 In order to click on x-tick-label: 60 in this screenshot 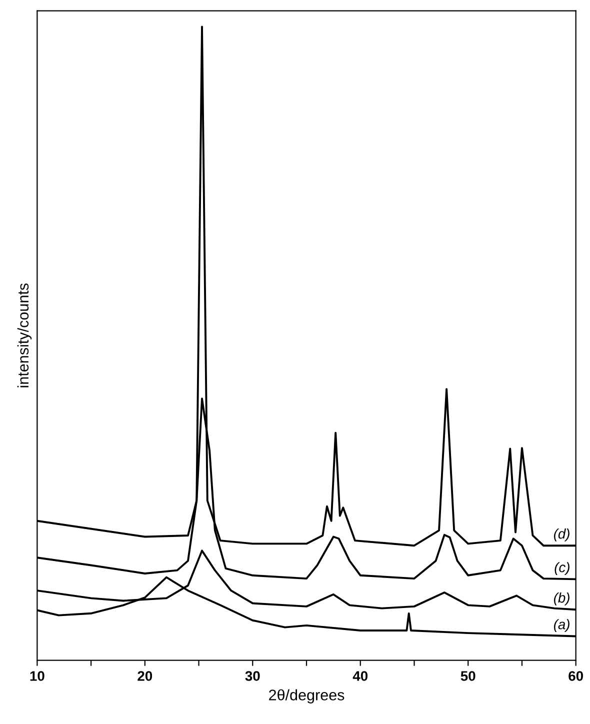, I will do `click(575, 676)`.